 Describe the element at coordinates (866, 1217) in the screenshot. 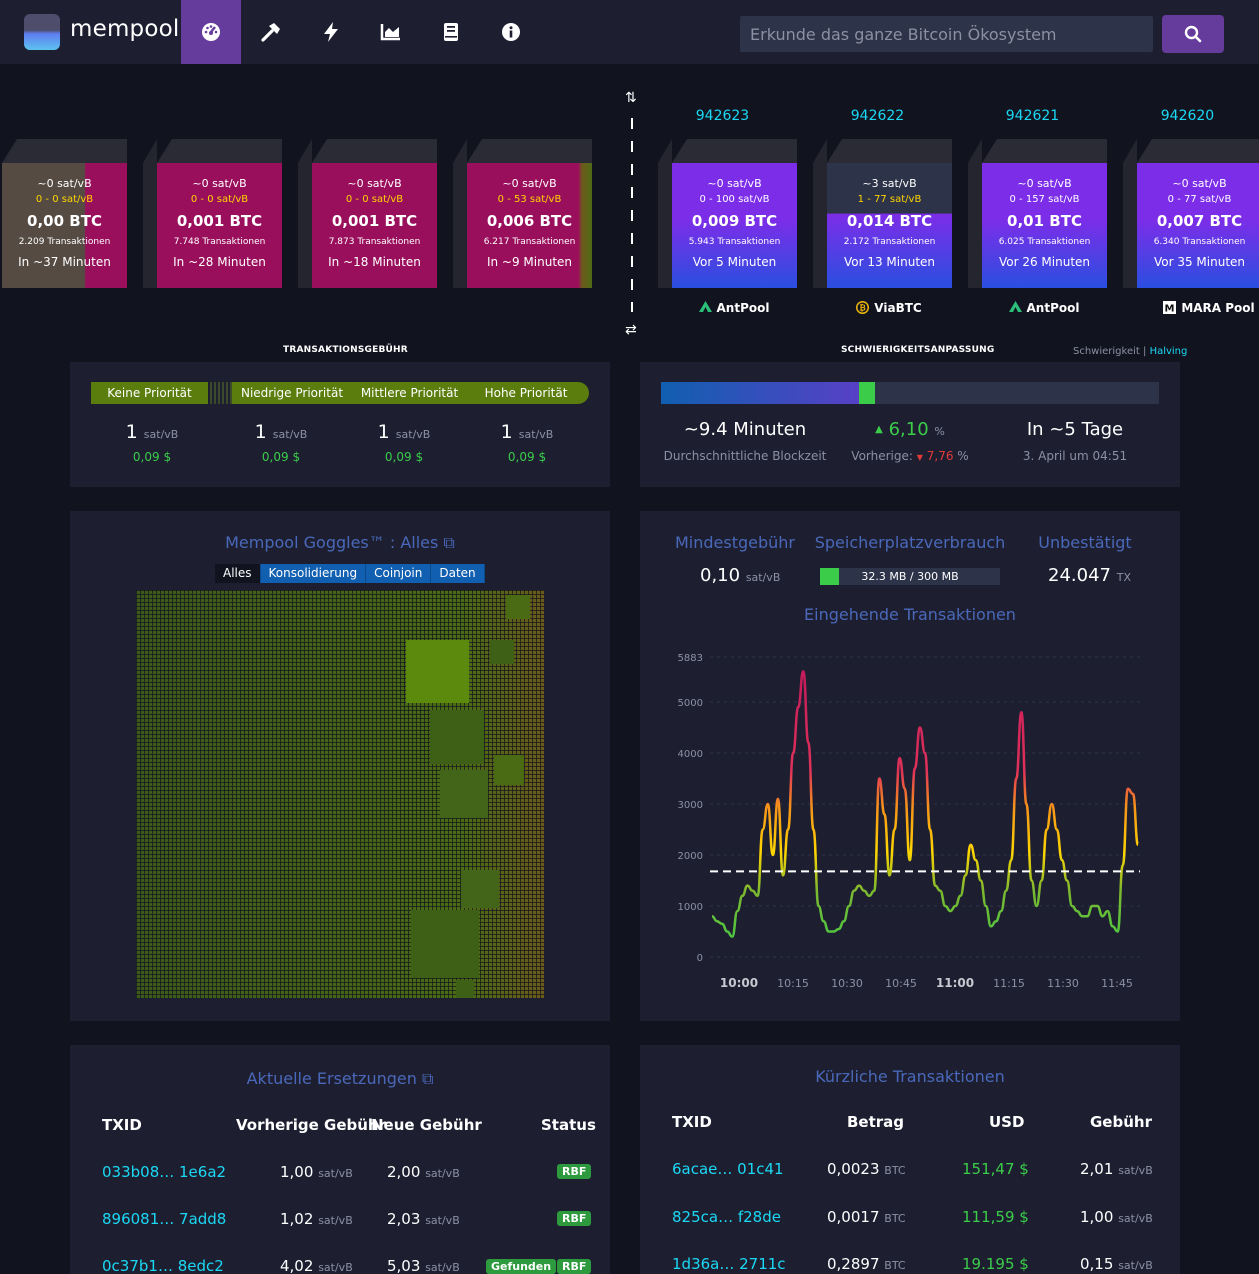

I see `amount: 0,0017 BTC` at that location.